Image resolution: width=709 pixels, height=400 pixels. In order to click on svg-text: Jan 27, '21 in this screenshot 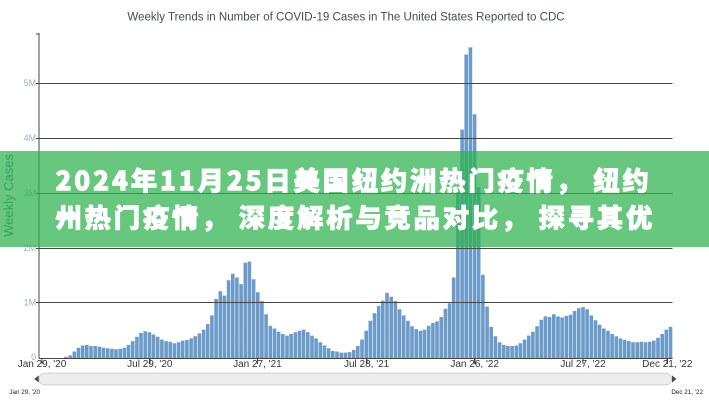, I will do `click(257, 364)`.